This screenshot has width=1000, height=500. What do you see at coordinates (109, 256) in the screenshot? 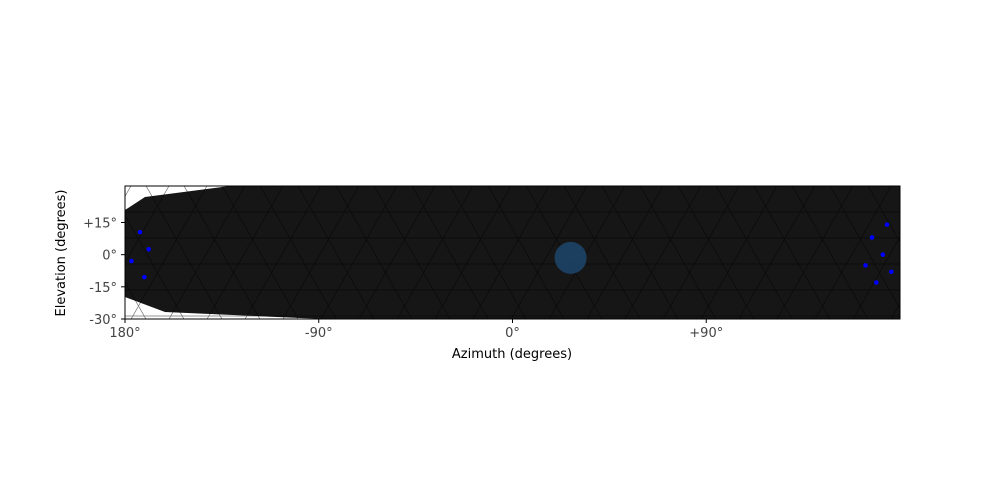
I see `y-tick-label: 0°` at bounding box center [109, 256].